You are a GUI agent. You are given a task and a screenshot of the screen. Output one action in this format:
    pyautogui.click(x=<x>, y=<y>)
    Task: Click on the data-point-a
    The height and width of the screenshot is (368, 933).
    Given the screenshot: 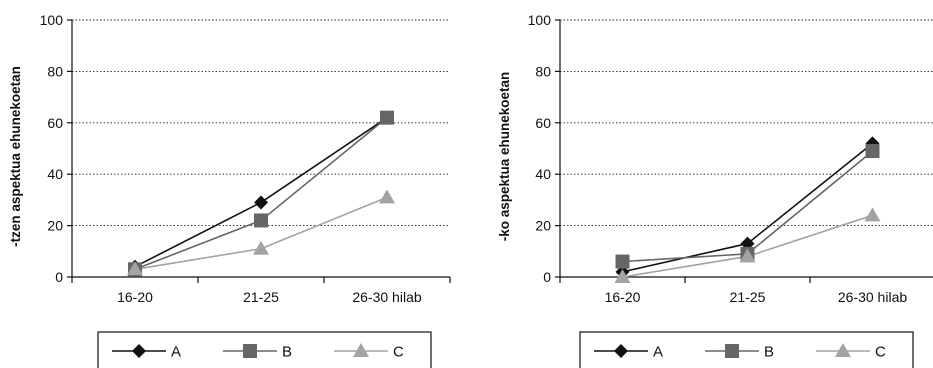 What is the action you would take?
    pyautogui.click(x=261, y=202)
    